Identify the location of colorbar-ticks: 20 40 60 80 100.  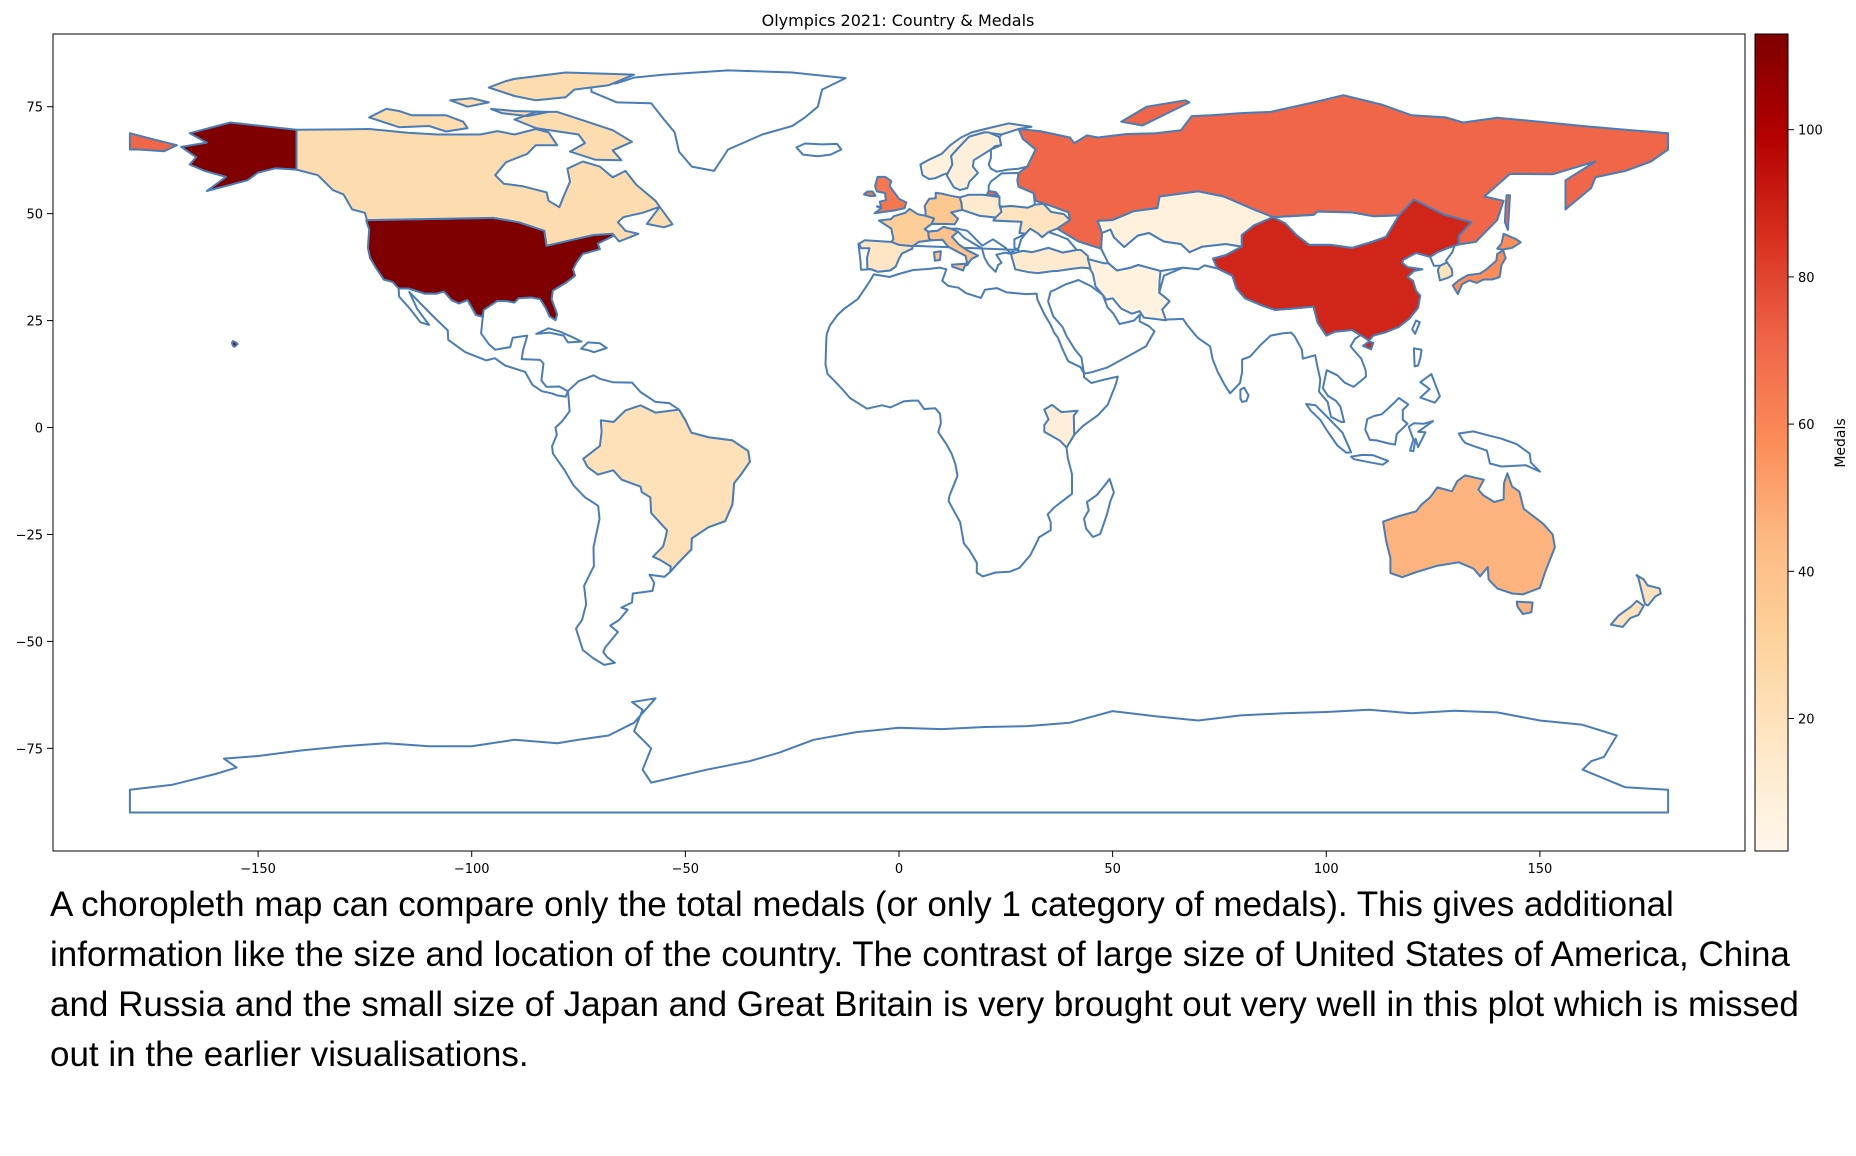
(1805, 426).